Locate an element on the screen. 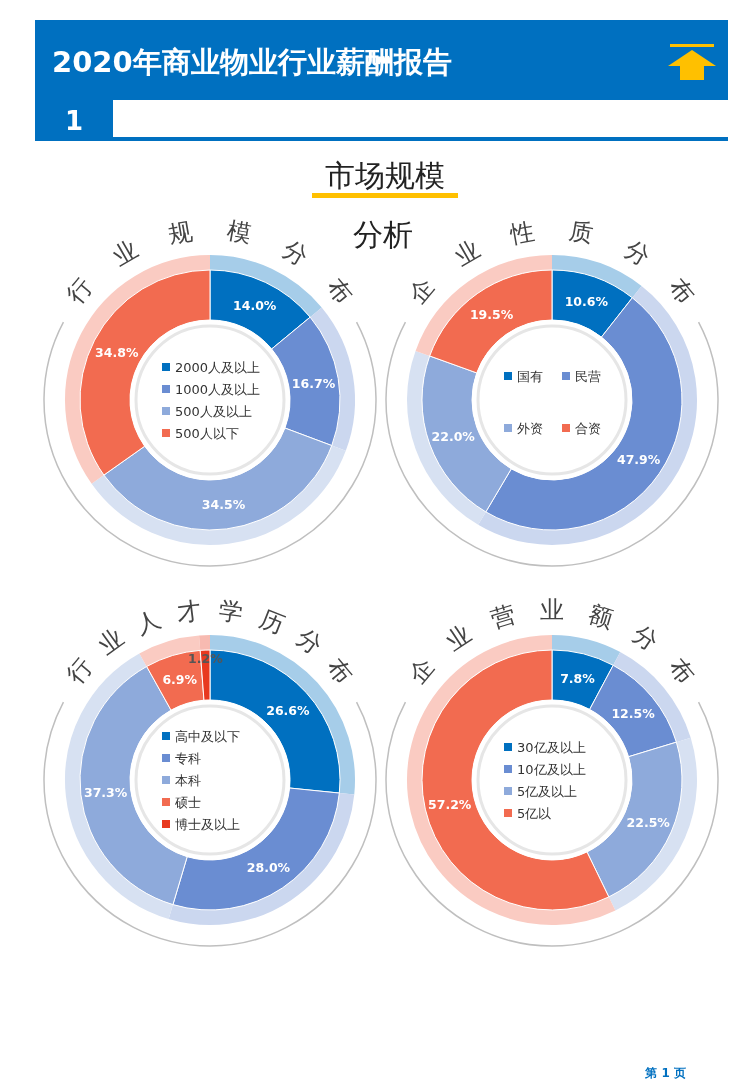 This screenshot has height=1089, width=749. legend-label: 30亿及以上 is located at coordinates (551, 747).